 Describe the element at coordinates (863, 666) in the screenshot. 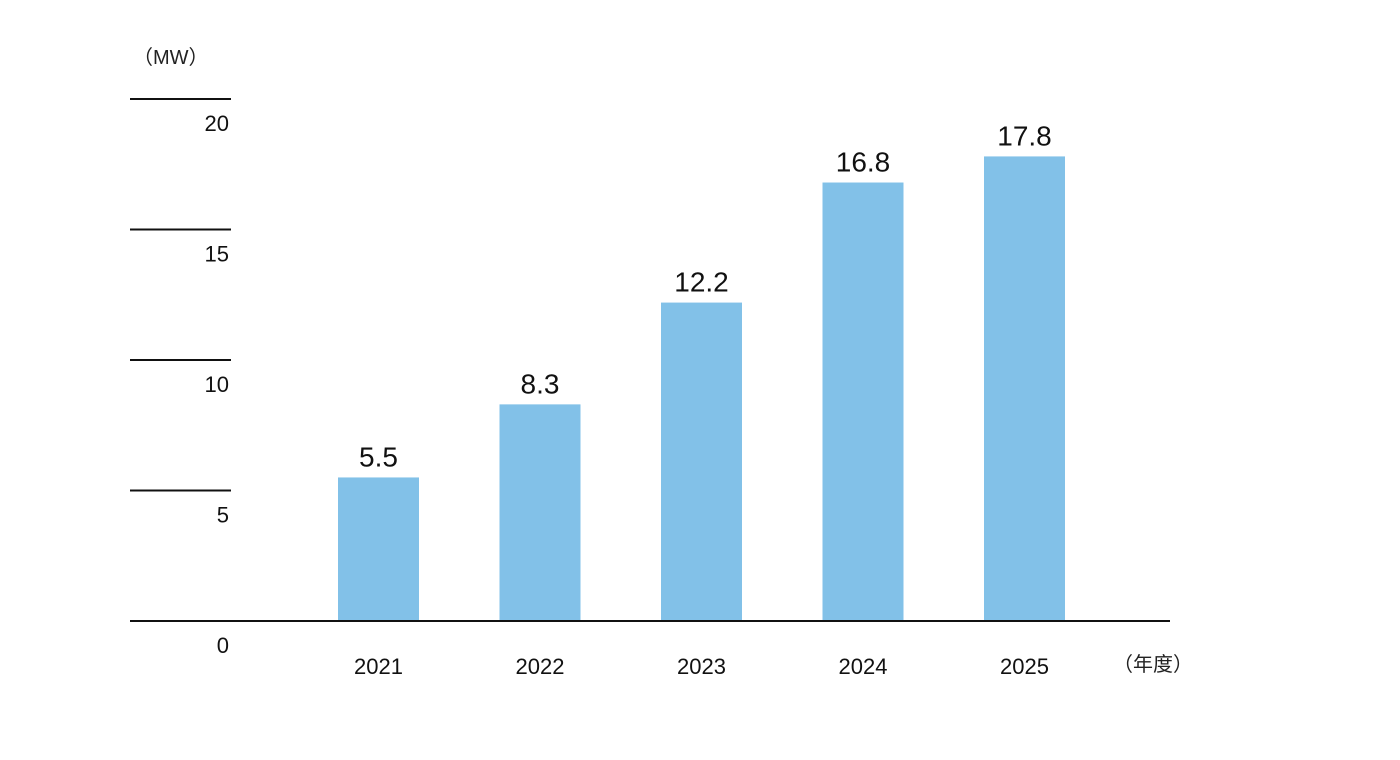

I see `category-label-2024: 2024` at that location.